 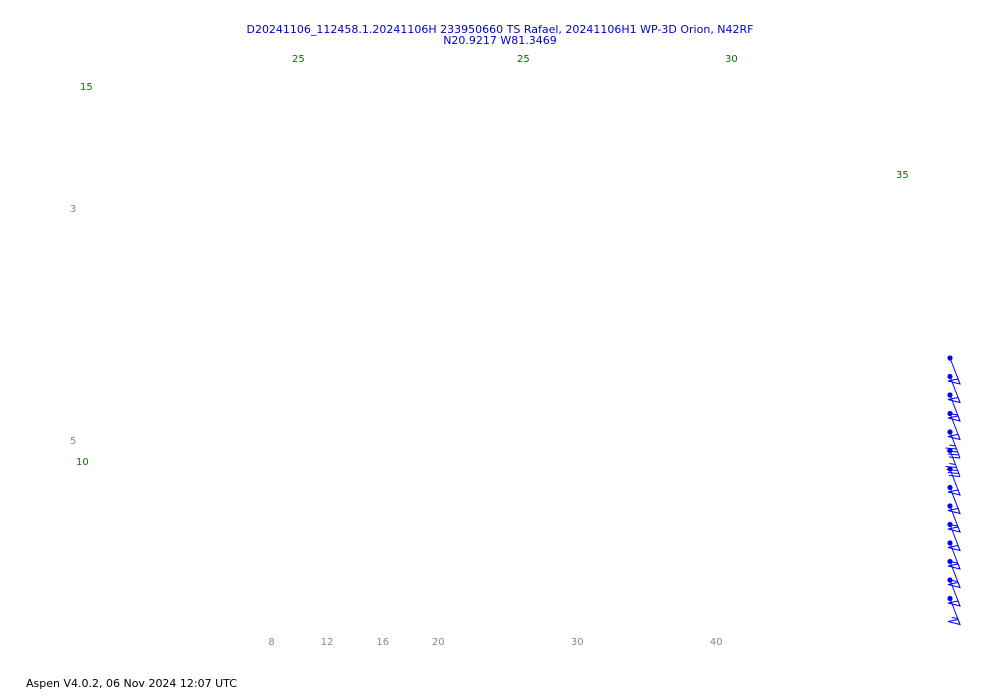 What do you see at coordinates (438, 642) in the screenshot?
I see `bottom-axis-label: 20` at bounding box center [438, 642].